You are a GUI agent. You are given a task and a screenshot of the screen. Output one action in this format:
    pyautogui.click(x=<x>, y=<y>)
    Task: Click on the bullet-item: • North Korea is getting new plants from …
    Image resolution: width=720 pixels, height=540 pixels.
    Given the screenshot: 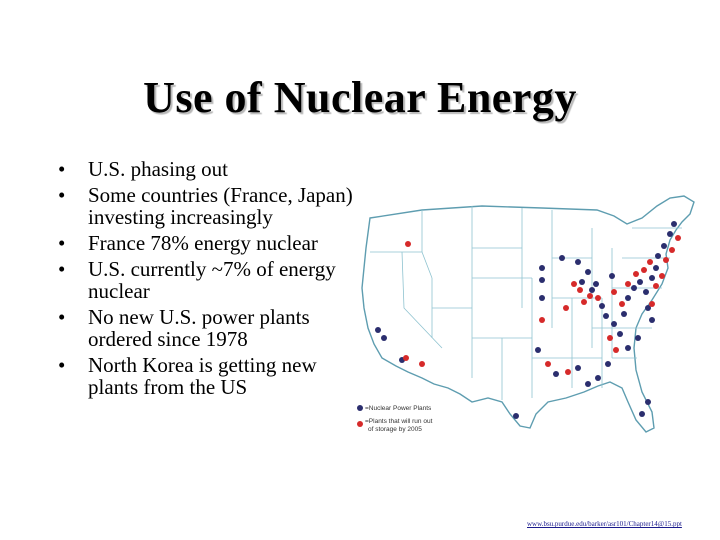 What is the action you would take?
    pyautogui.click(x=208, y=376)
    